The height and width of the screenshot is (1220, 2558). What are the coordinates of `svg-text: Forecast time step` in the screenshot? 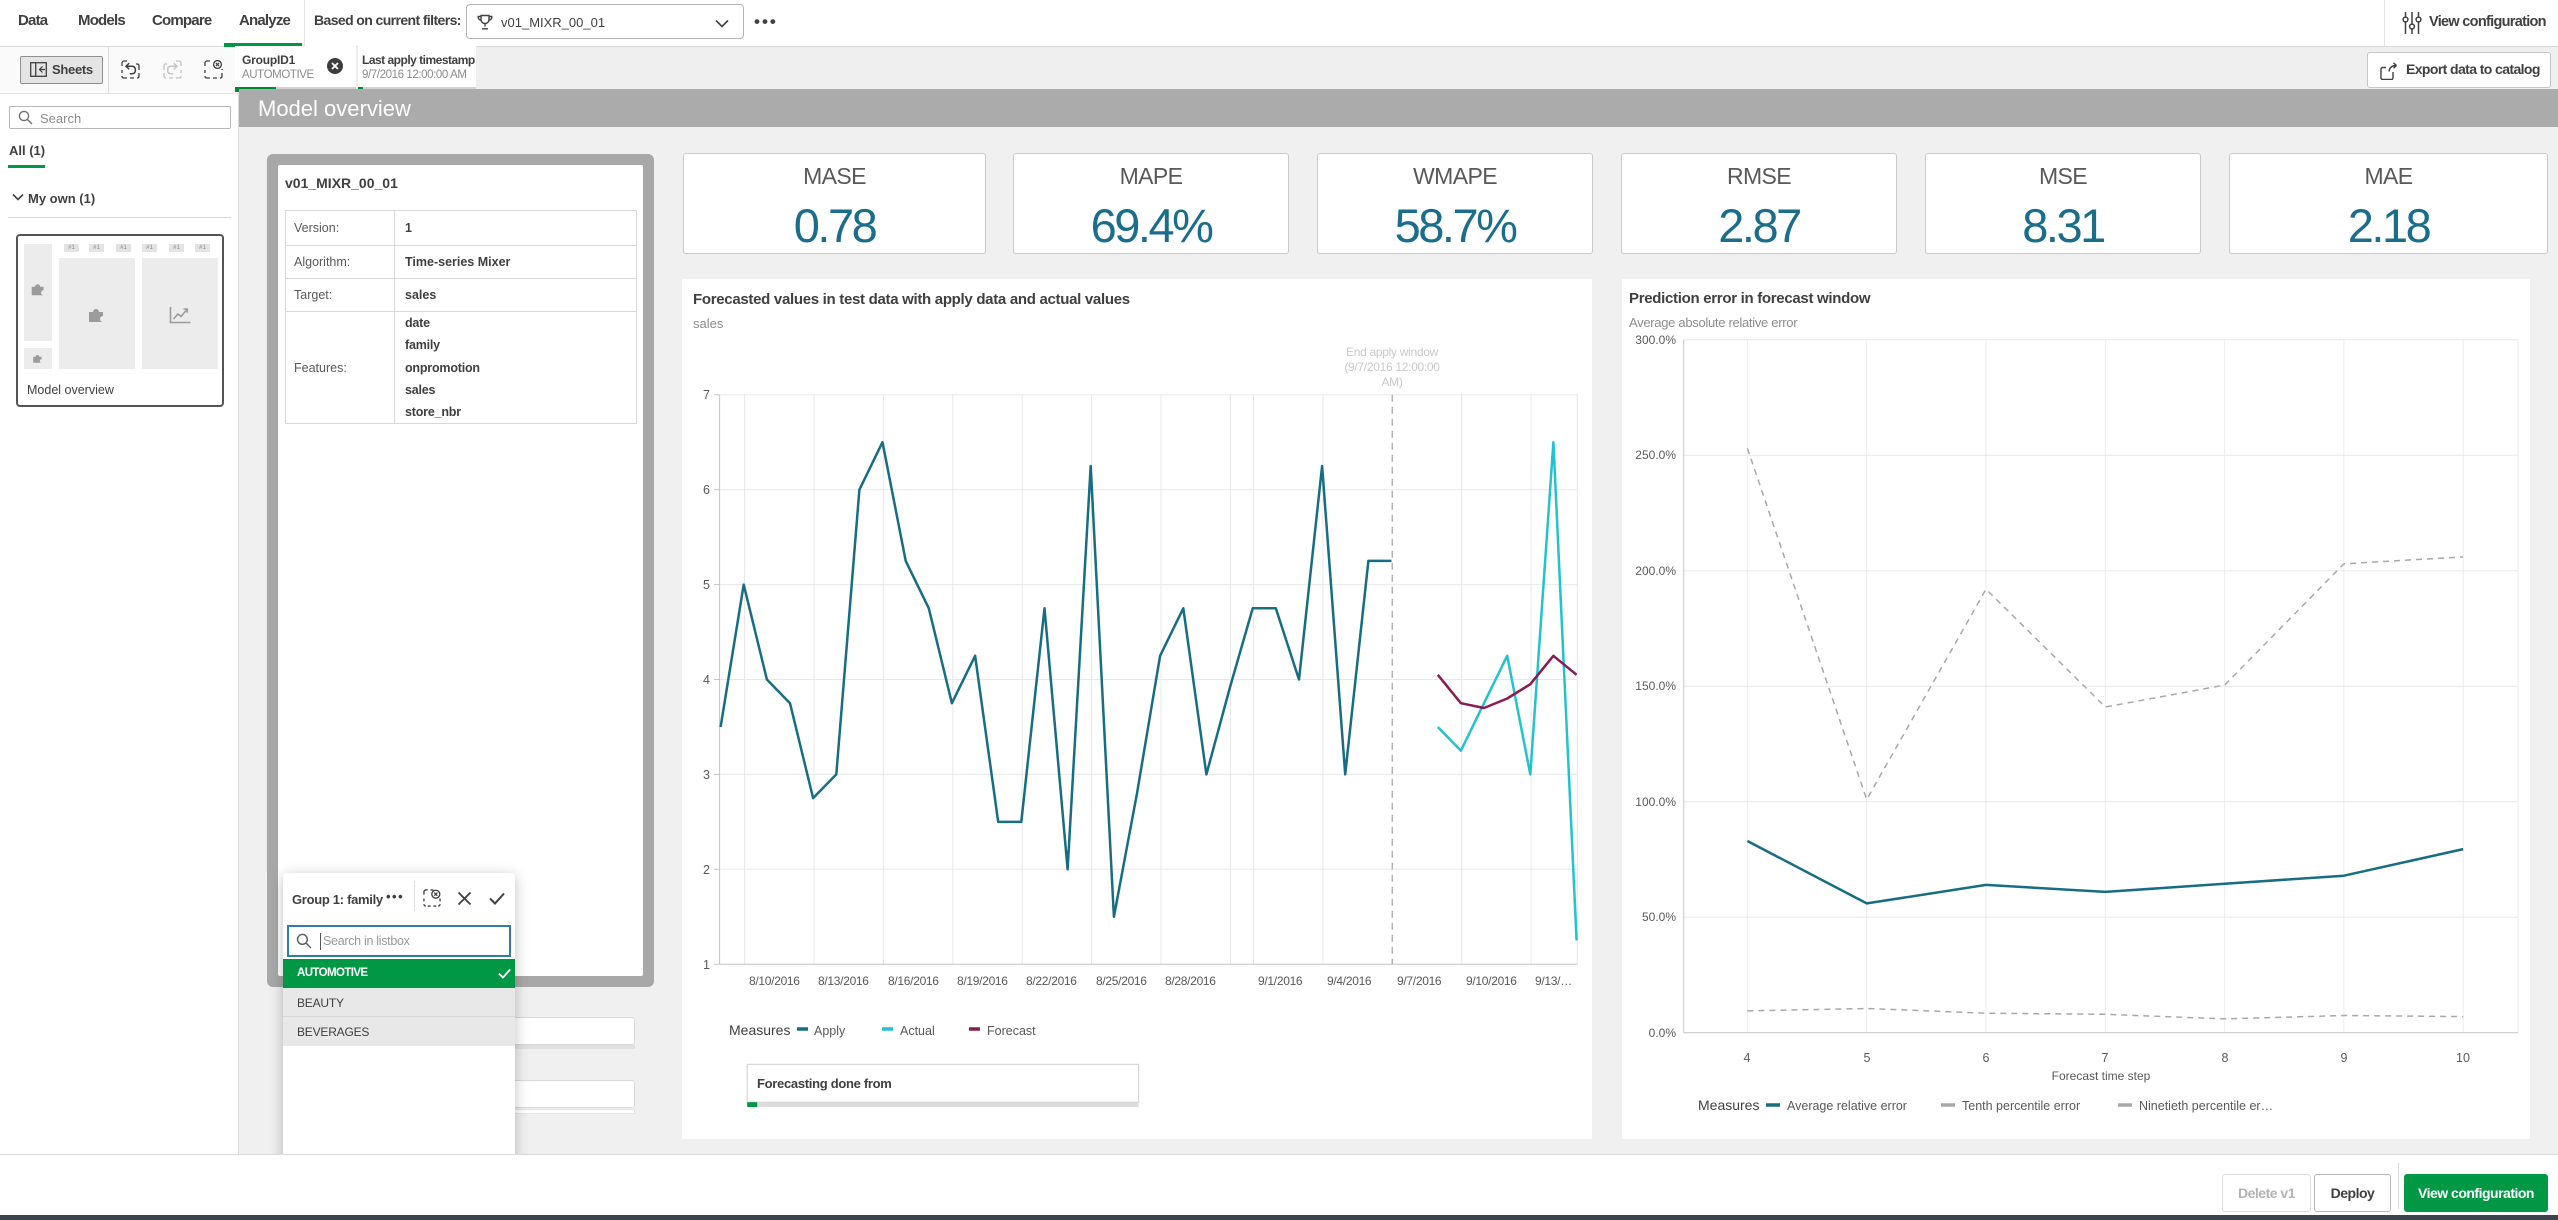 It's located at (2101, 1076).